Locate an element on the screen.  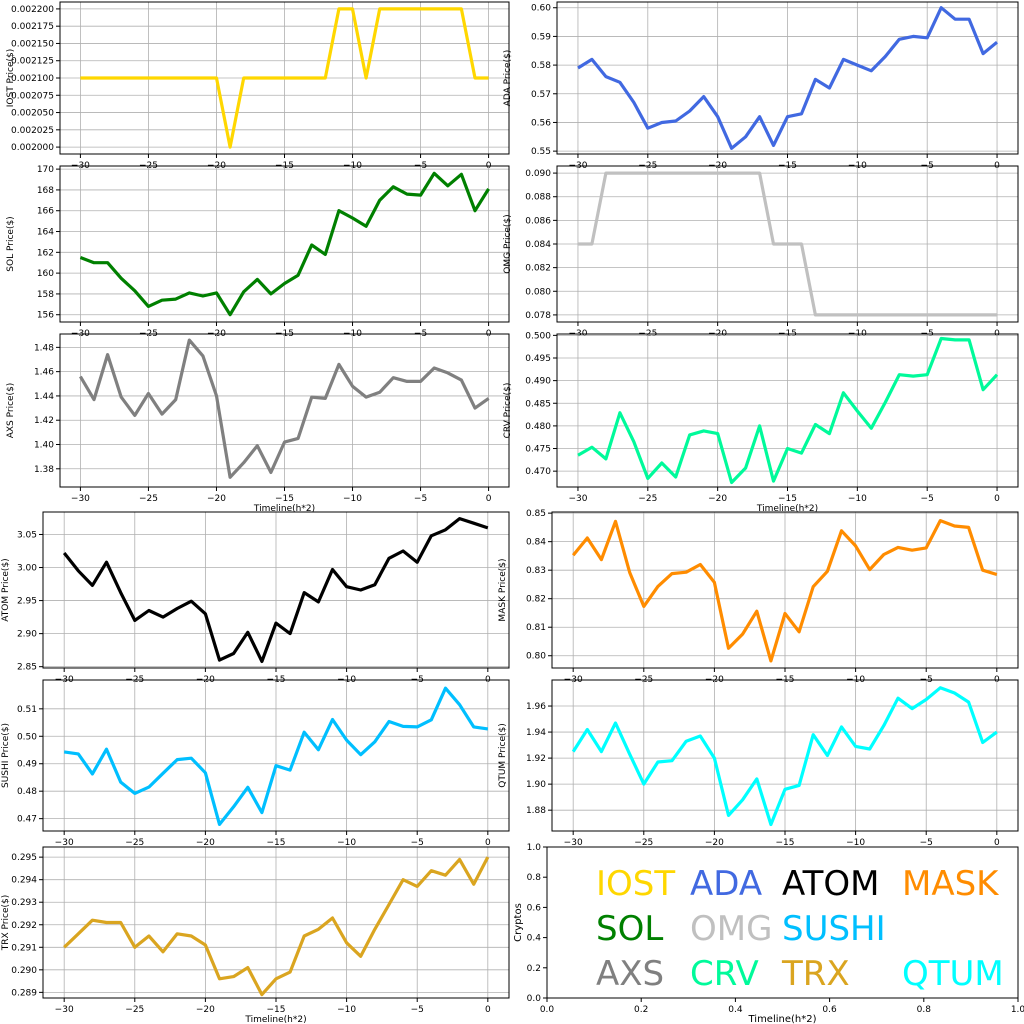
omg-series-line is located at coordinates (787, 244).